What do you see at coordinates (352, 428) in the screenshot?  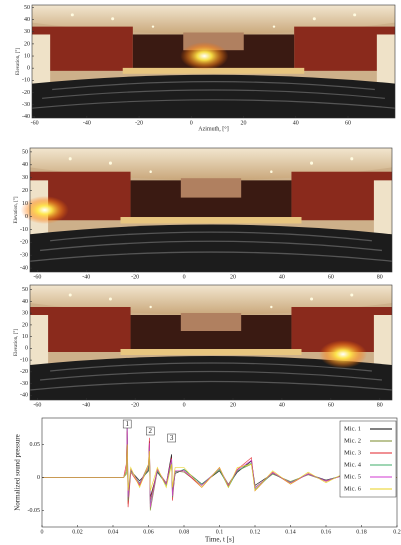 I see `legend-label: Mic. 1` at bounding box center [352, 428].